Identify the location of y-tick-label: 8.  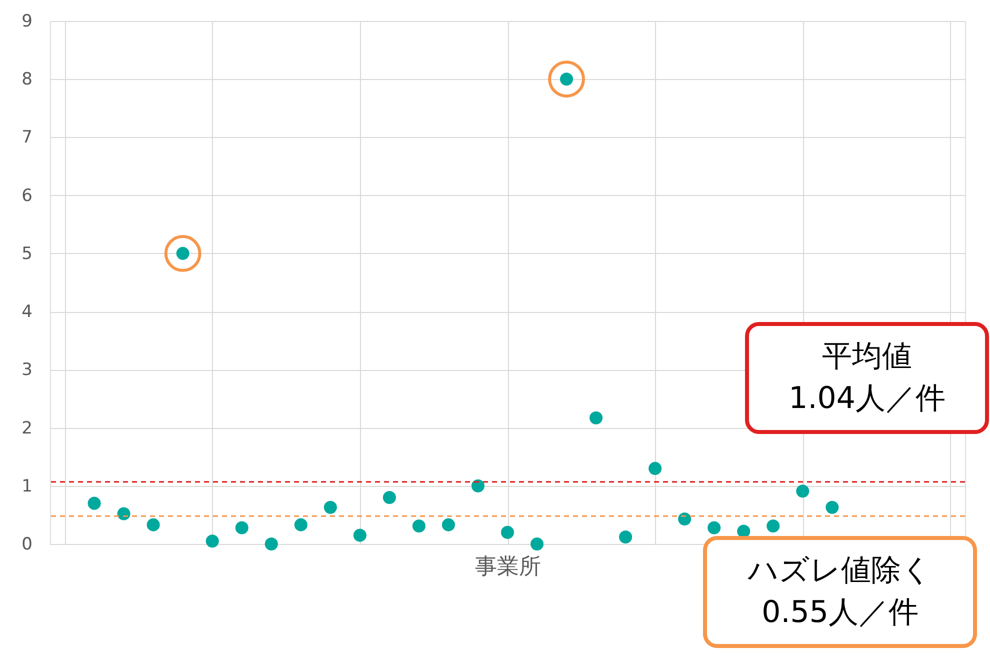
(27, 80).